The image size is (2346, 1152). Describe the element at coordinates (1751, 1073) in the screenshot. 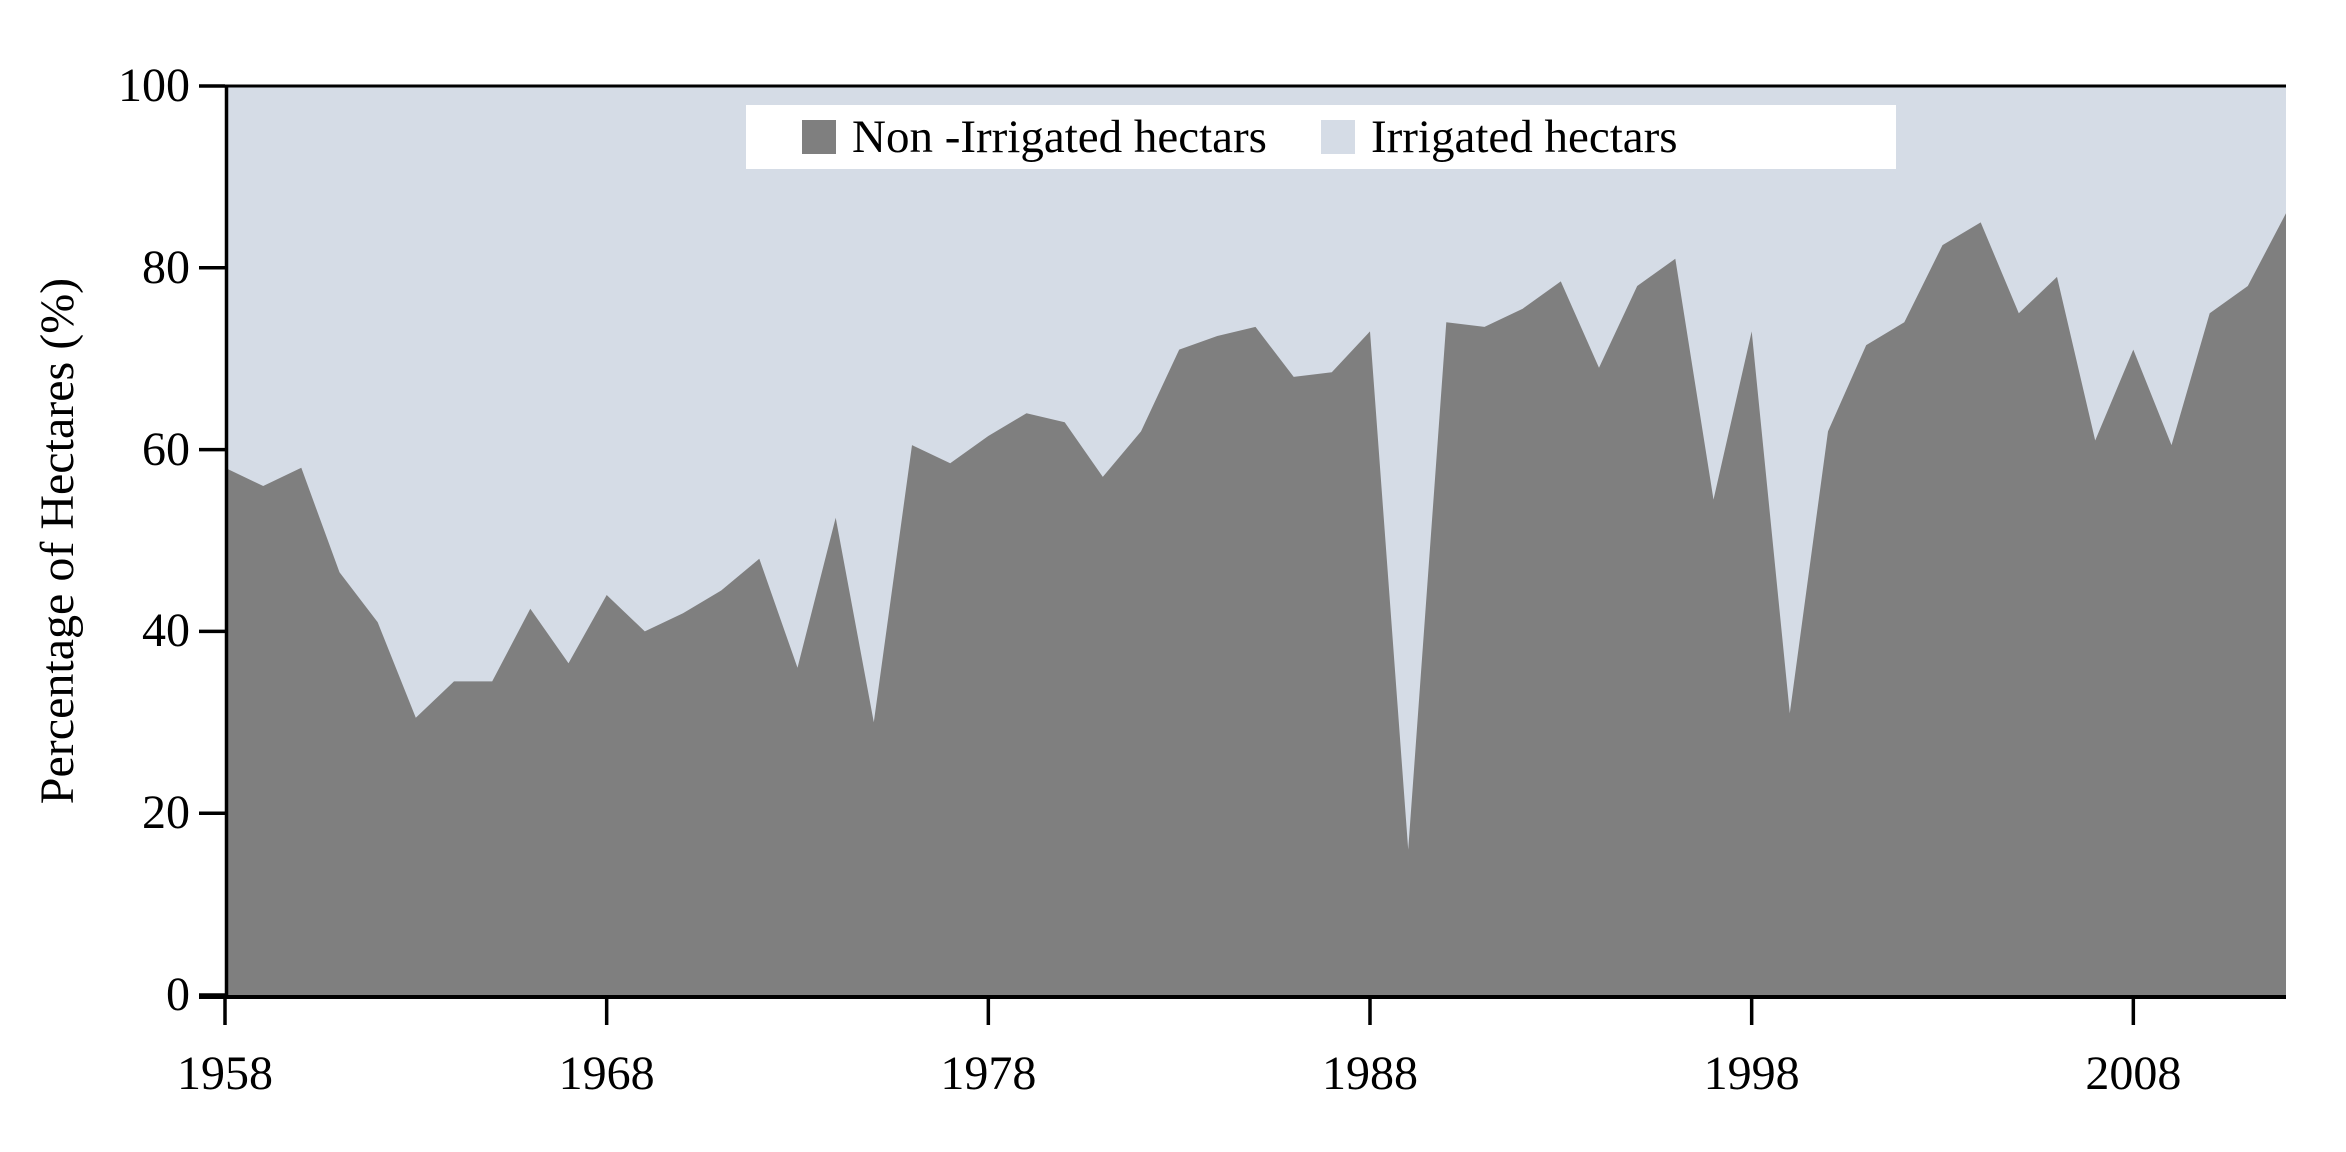

I see `x-tick-label: 1998` at that location.